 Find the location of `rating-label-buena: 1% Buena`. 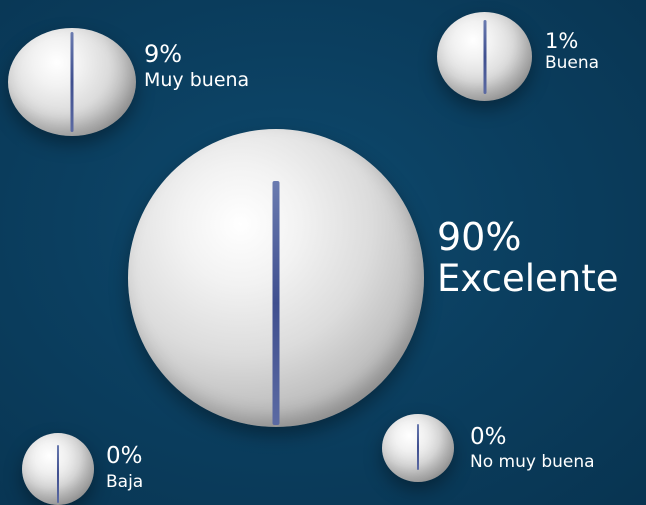

rating-label-buena: 1% Buena is located at coordinates (572, 51).